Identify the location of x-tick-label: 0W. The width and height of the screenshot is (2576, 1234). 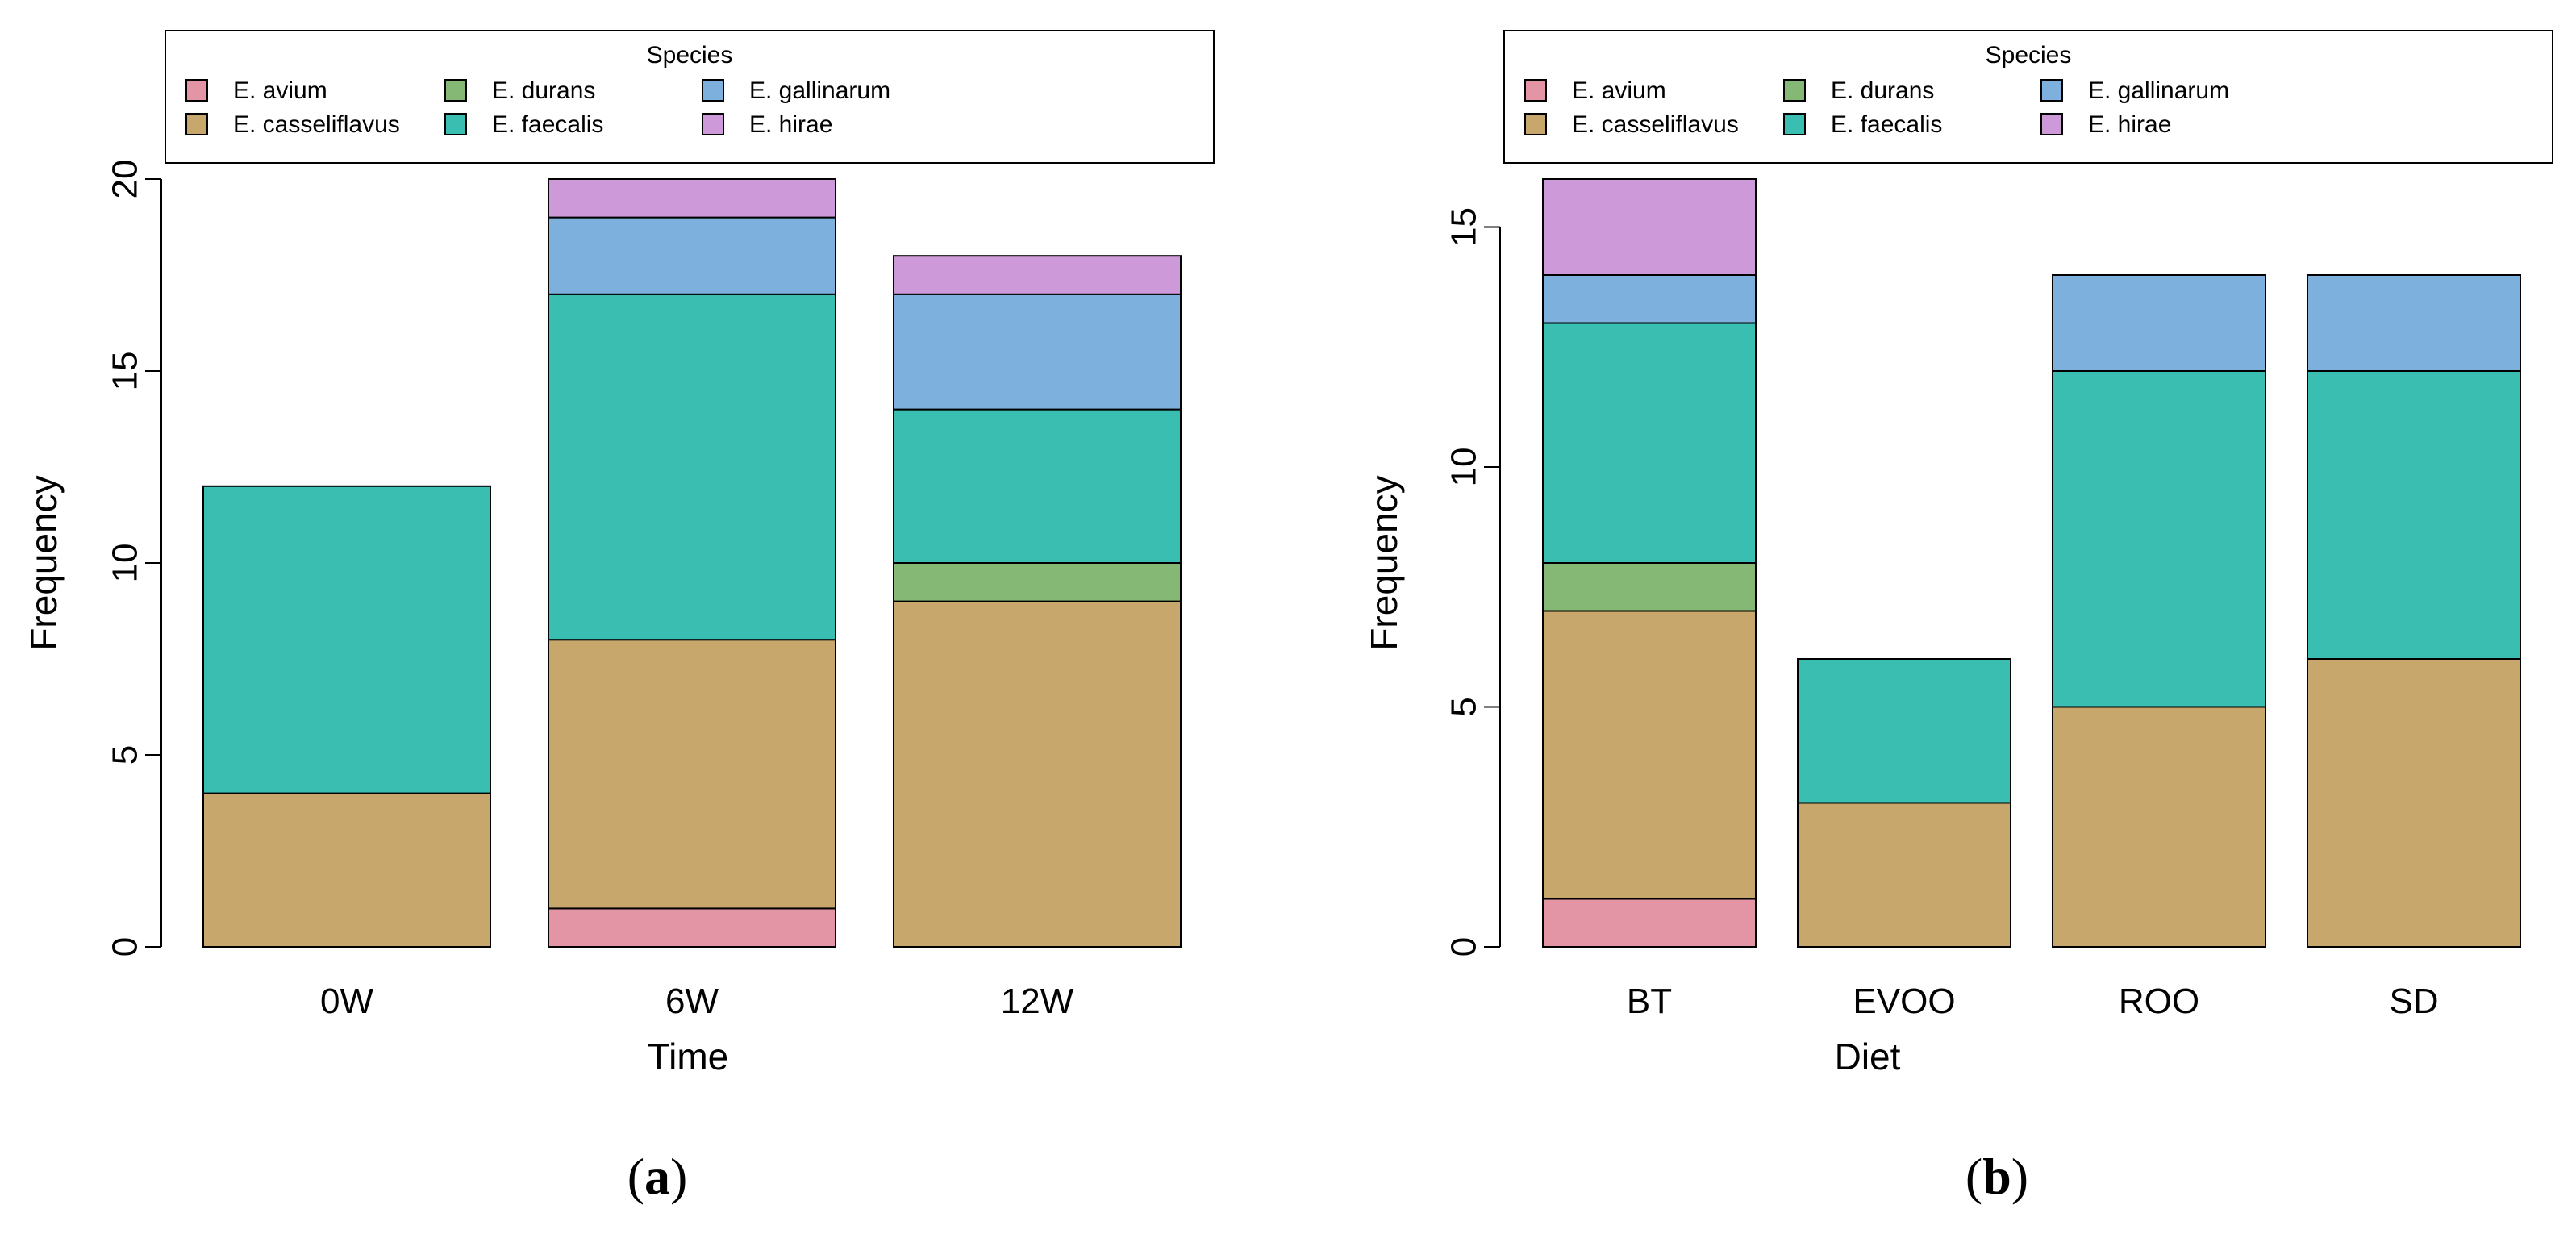
(346, 1001).